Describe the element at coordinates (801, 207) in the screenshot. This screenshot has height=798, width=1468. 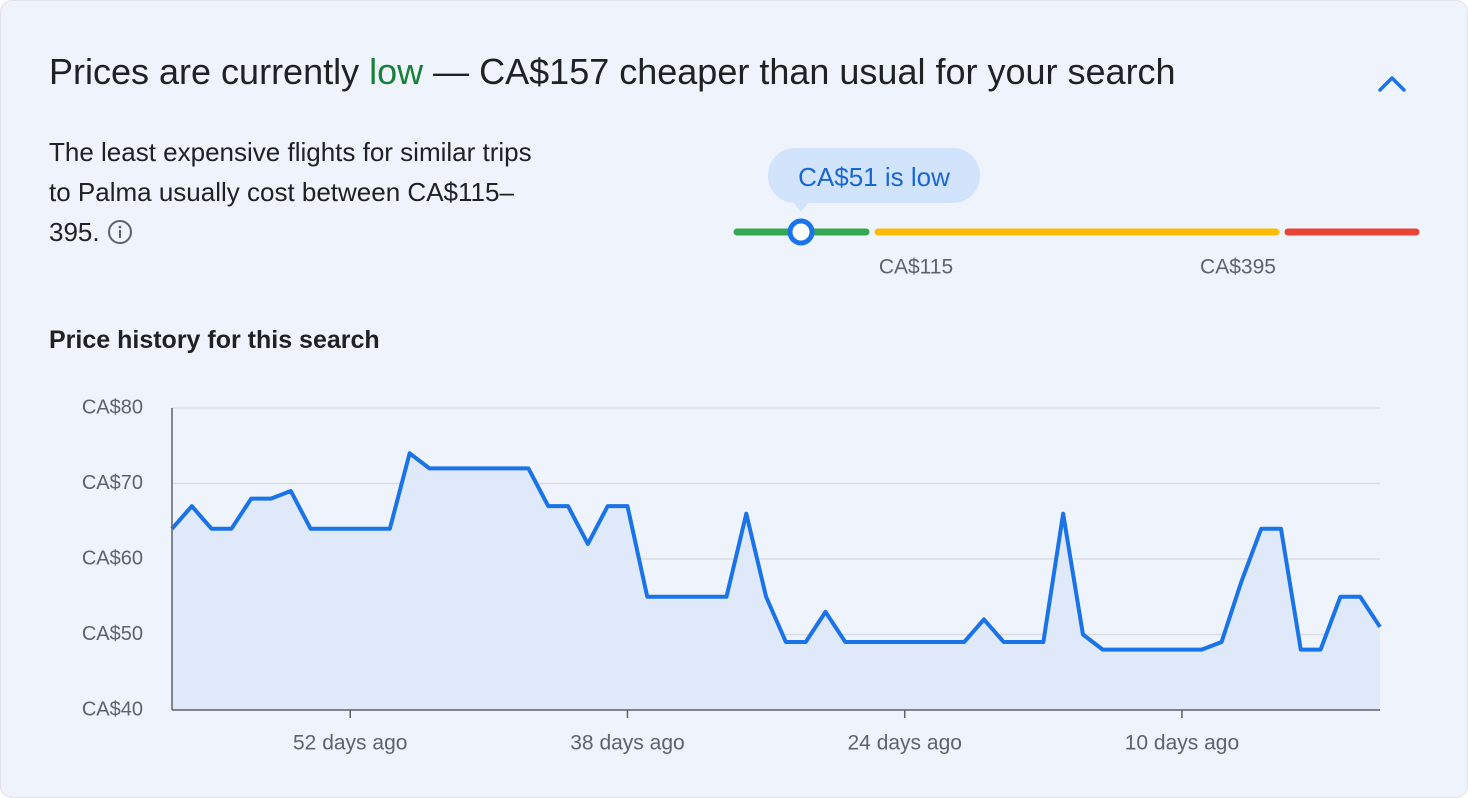
I see `bubble-pointer` at that location.